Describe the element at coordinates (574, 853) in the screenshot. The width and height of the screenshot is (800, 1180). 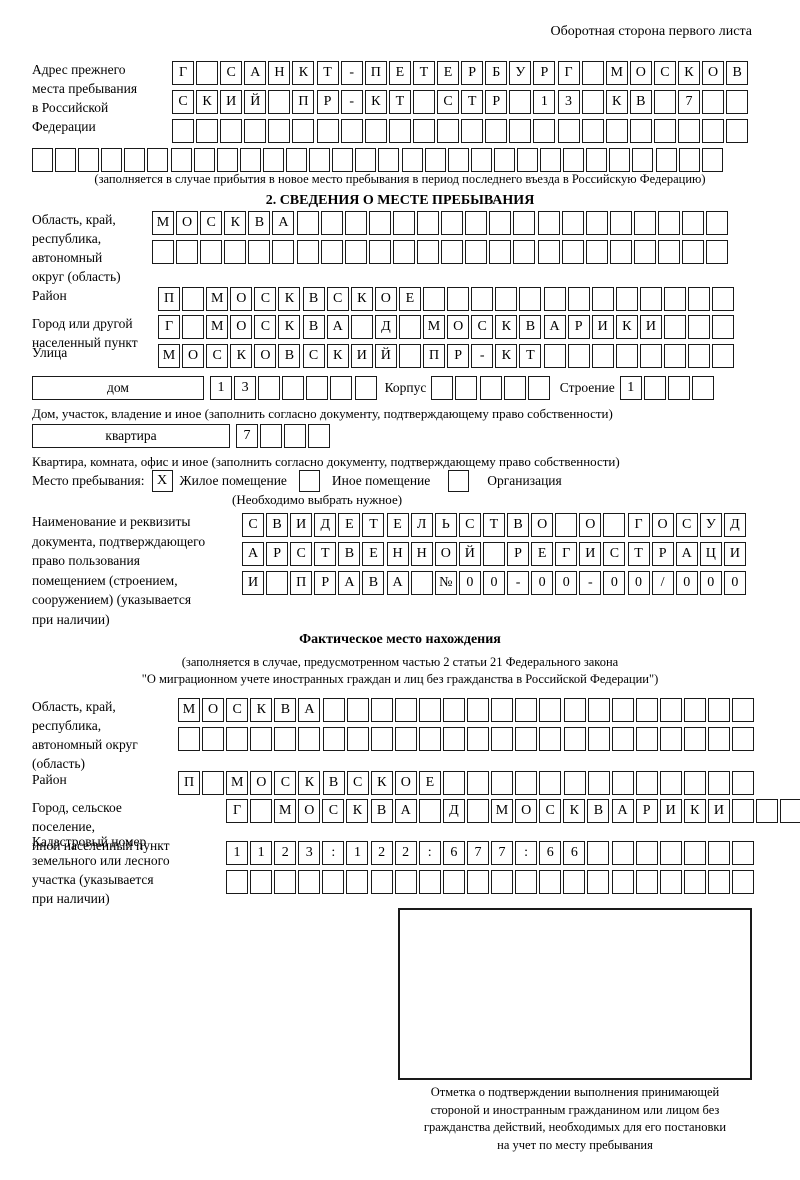
I see `char-cell: 6` at that location.